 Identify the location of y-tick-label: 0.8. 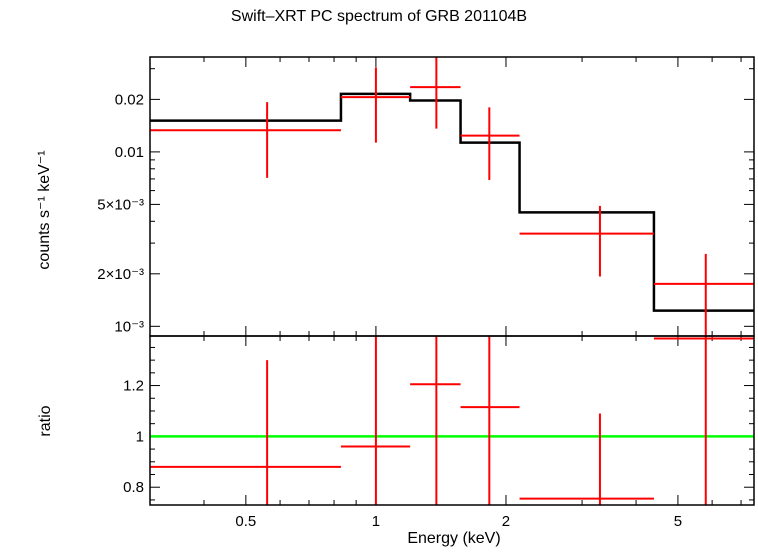
(133, 487).